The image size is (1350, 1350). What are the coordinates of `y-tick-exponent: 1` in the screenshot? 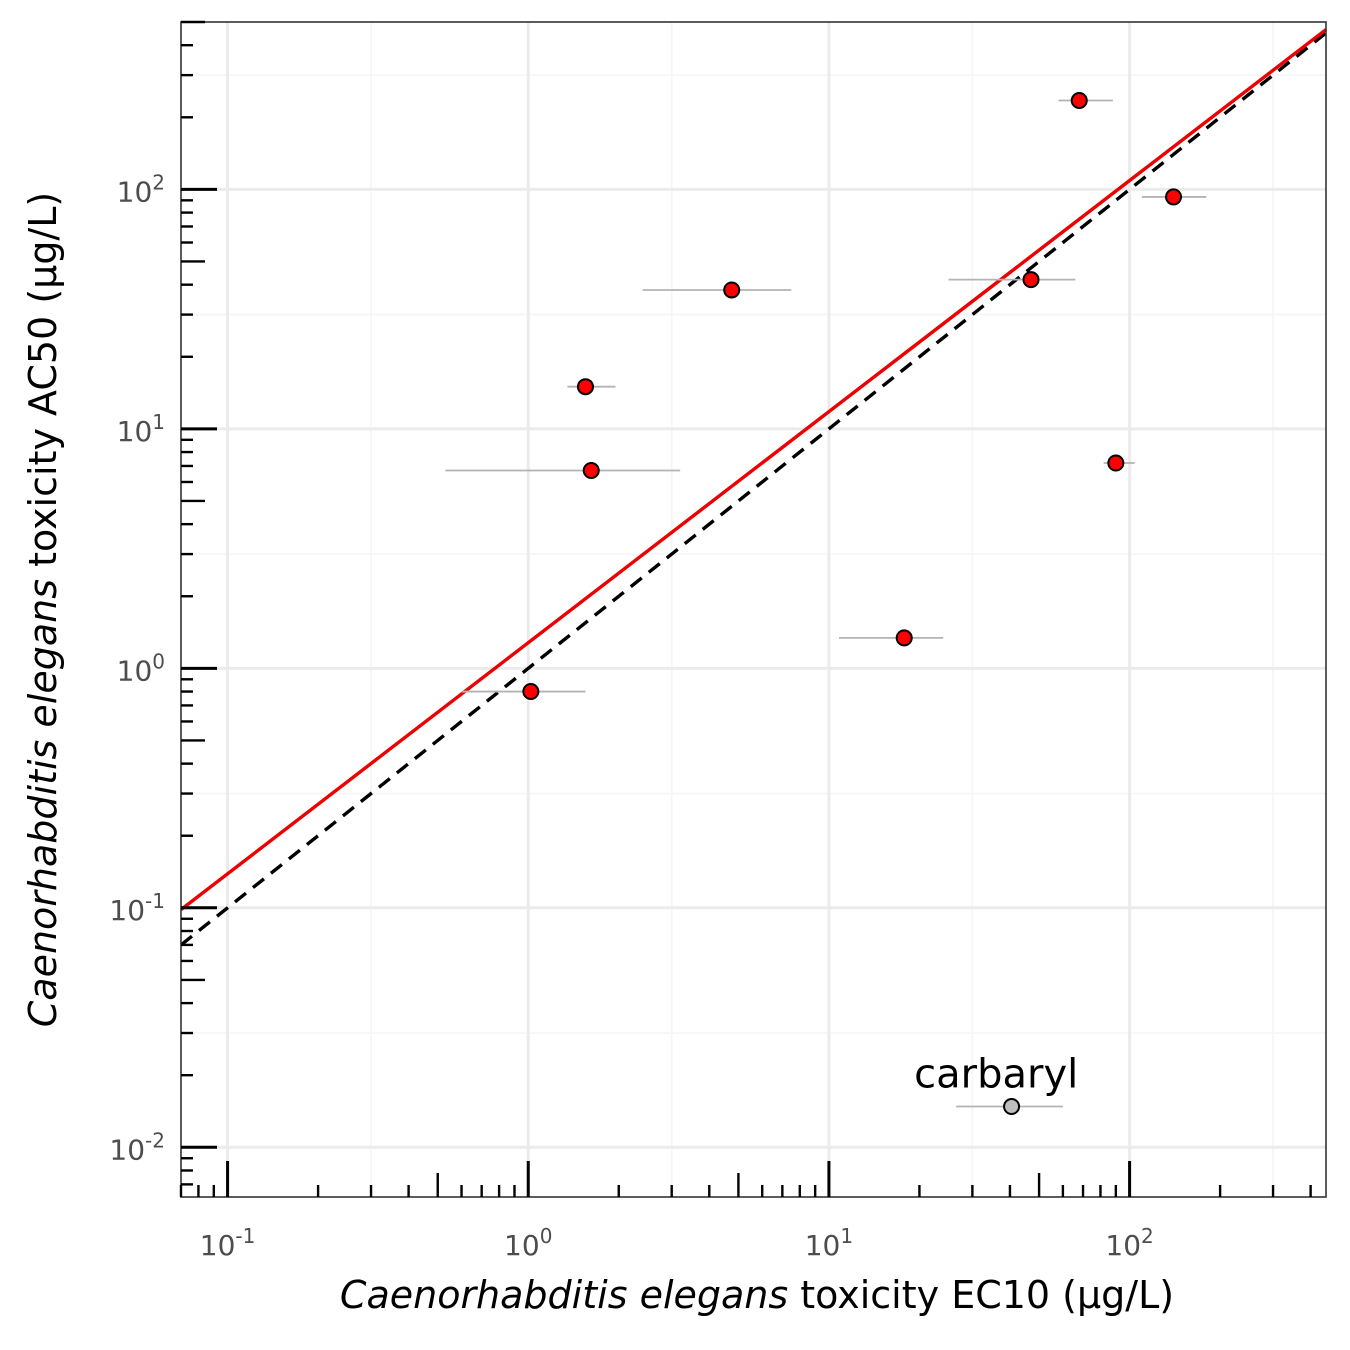 It's located at (158, 422).